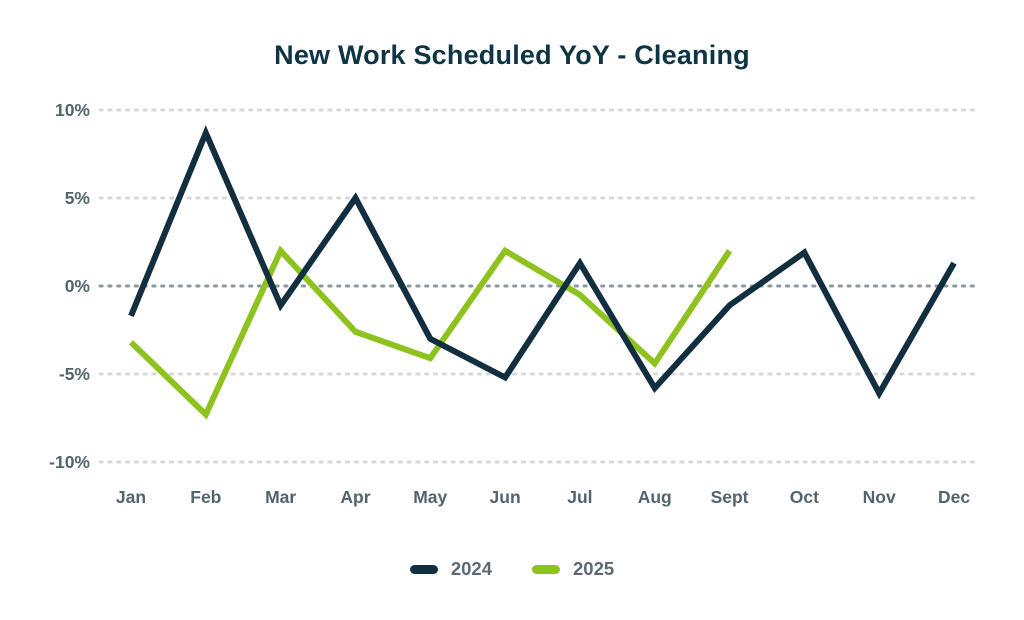 This screenshot has height=620, width=1024. Describe the element at coordinates (512, 55) in the screenshot. I see `chart-title: New Work Scheduled YoY - Cleaning` at that location.